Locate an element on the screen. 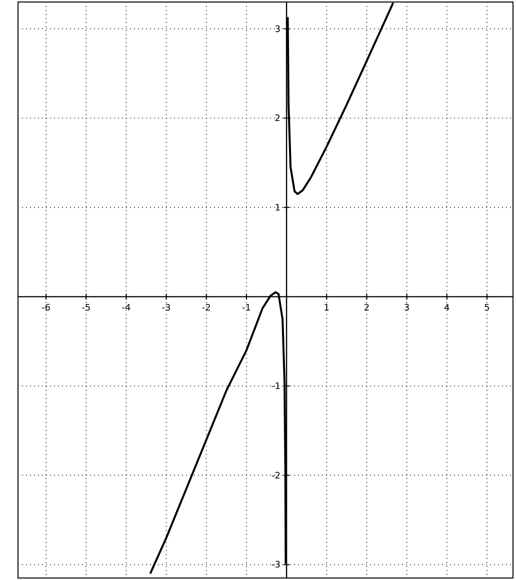  x-tick-label: 1 is located at coordinates (327, 309).